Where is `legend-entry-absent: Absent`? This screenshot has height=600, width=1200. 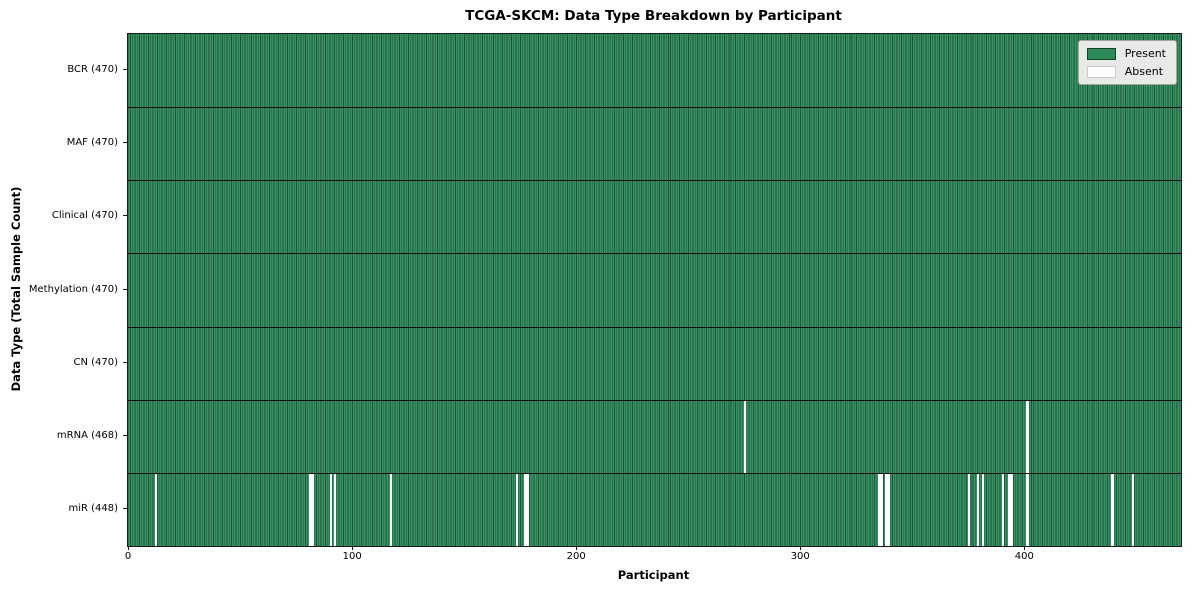
legend-entry-absent: Absent is located at coordinates (1126, 71).